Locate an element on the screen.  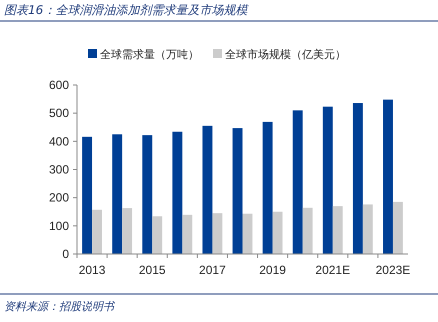
x-tick-label: 2013 is located at coordinates (92, 270).